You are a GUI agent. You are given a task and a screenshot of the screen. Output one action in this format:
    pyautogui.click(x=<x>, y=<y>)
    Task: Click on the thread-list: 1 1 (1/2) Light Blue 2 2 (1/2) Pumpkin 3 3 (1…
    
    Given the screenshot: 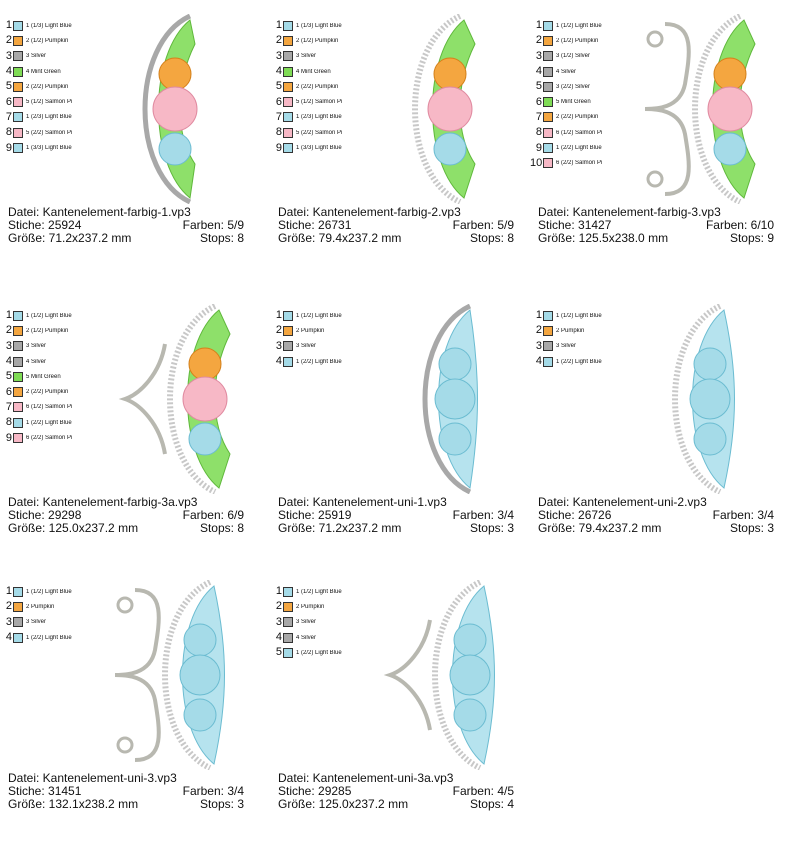 What is the action you would take?
    pyautogui.click(x=580, y=94)
    